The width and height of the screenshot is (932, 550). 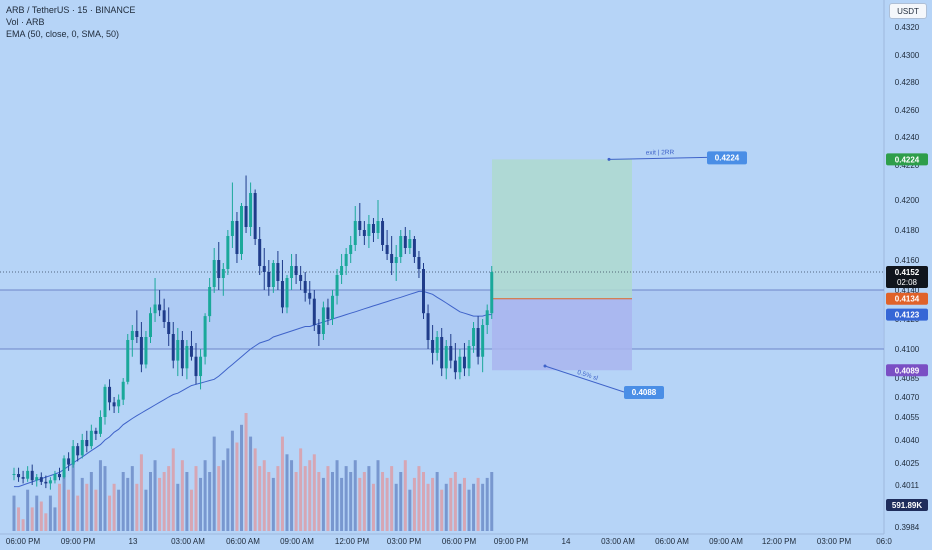 I want to click on stop-label-box, so click(x=644, y=392).